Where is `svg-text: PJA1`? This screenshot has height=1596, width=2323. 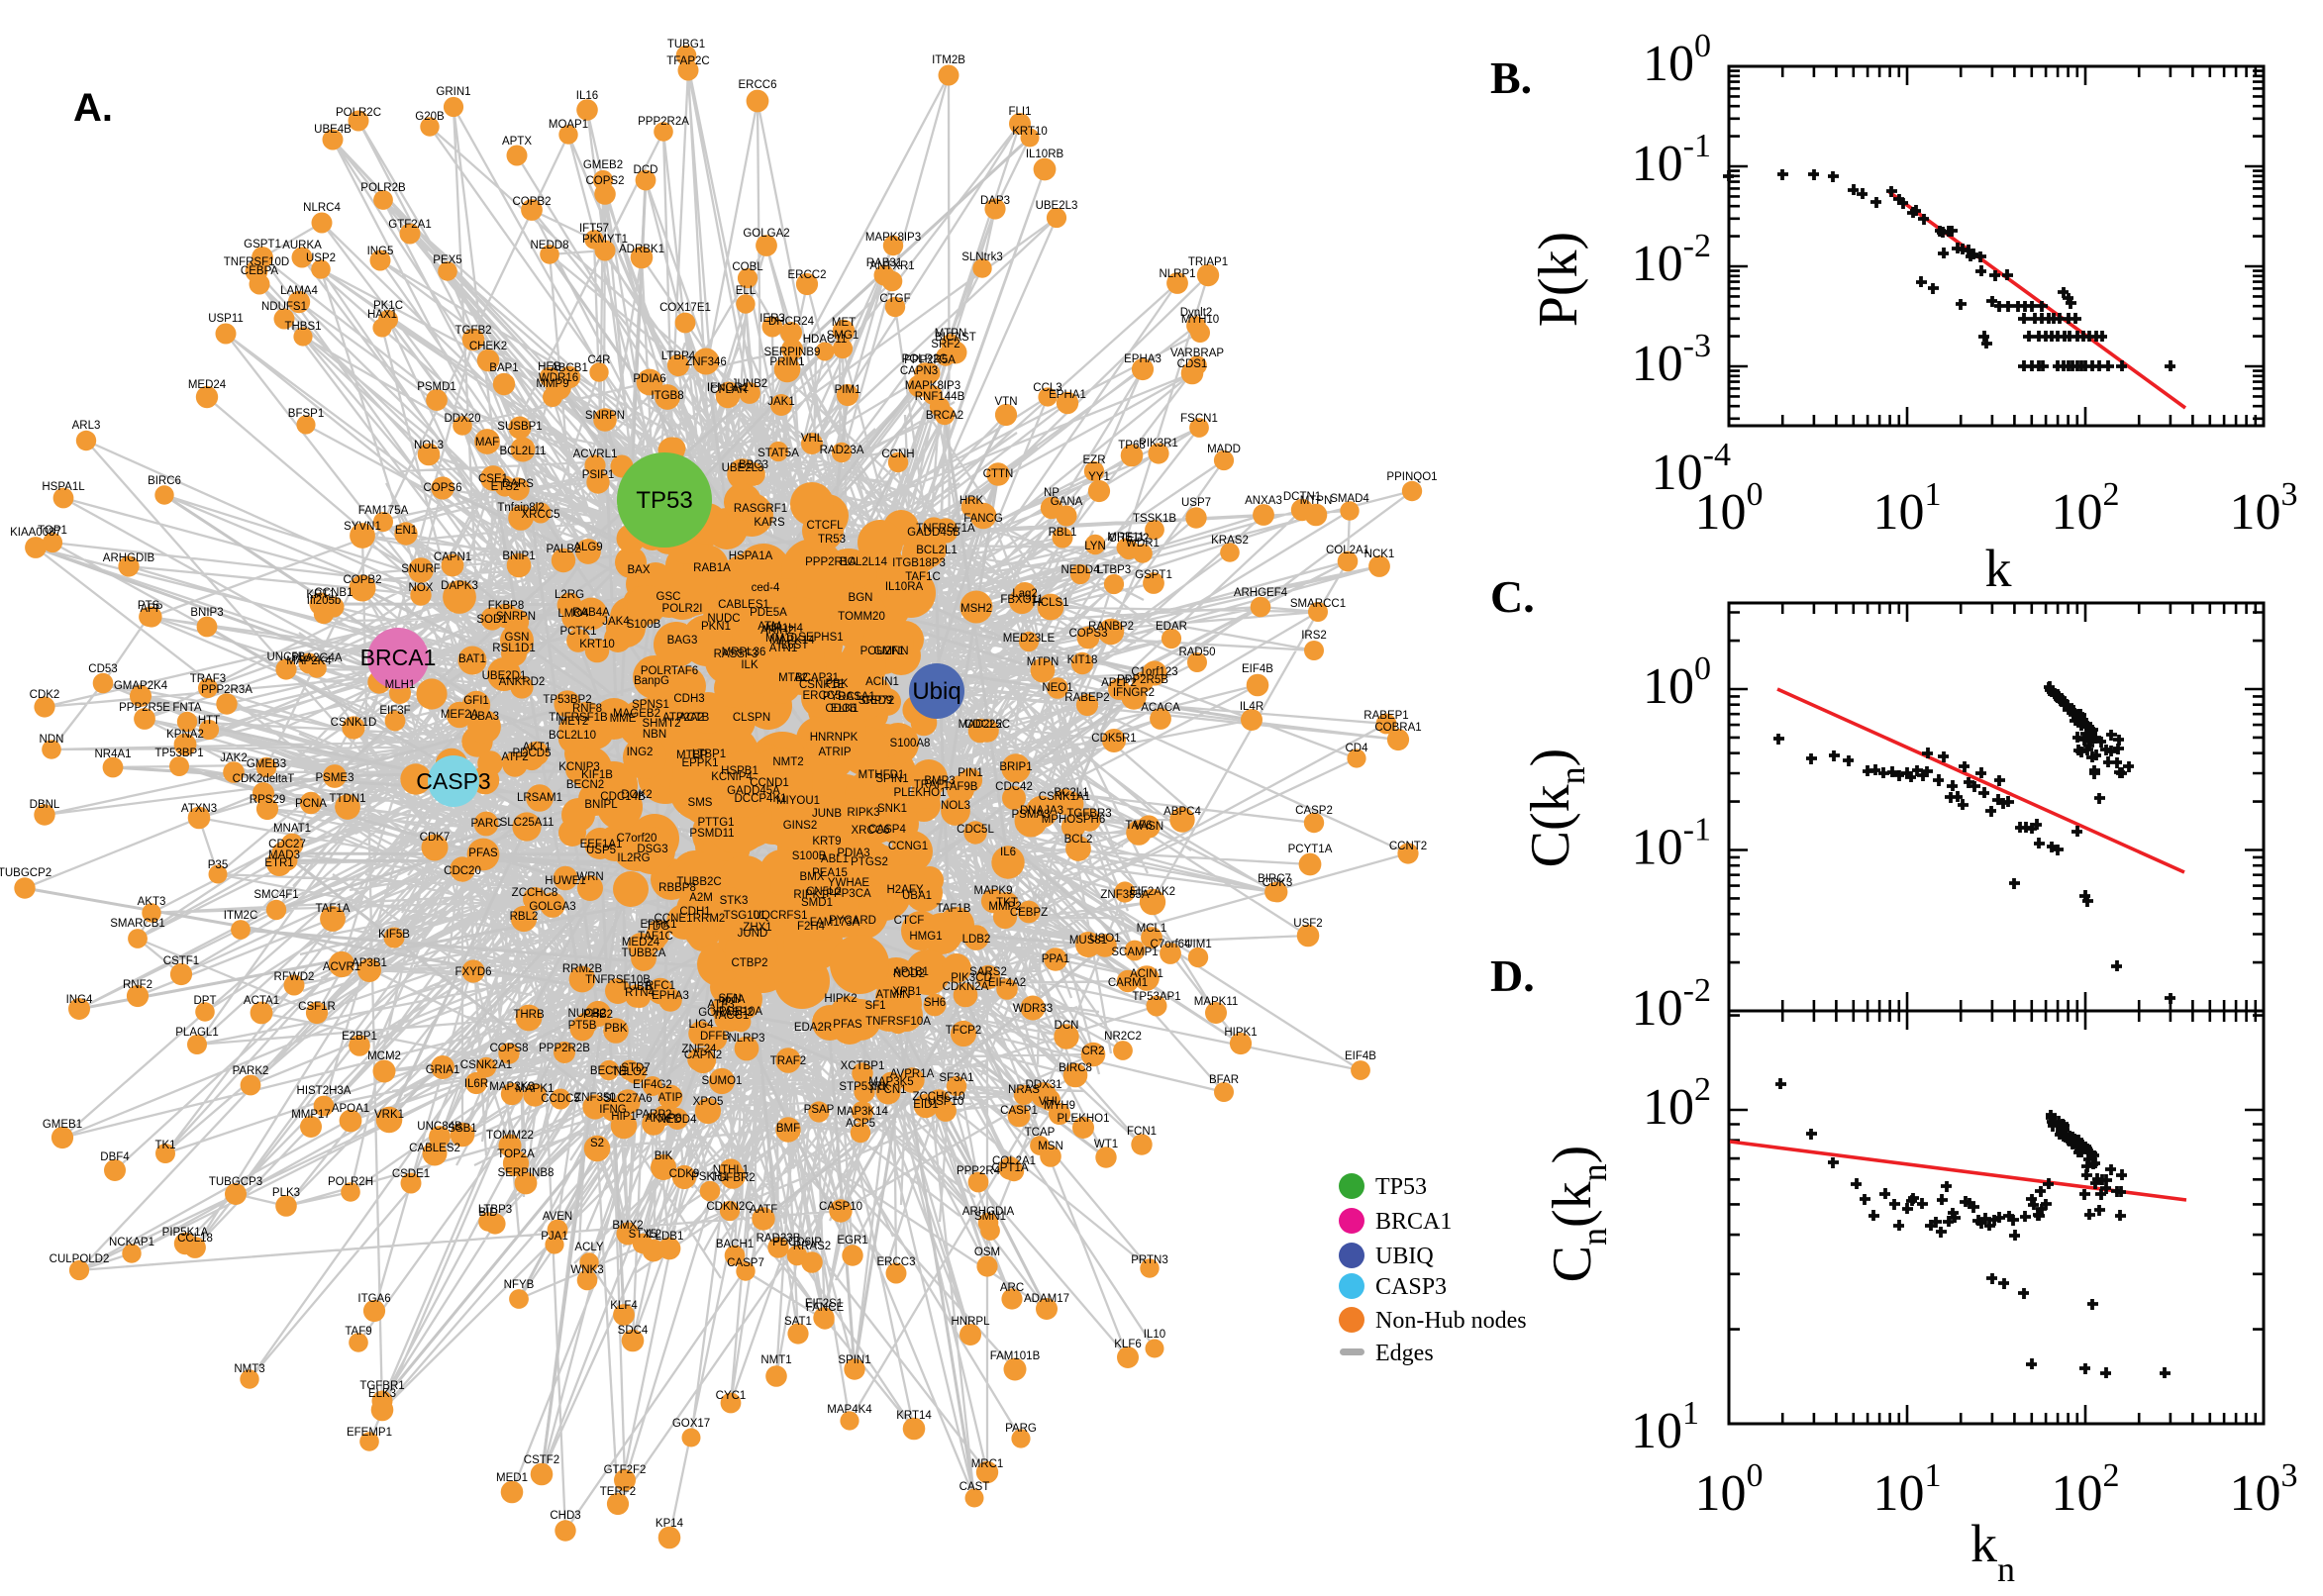 svg-text: PJA1 is located at coordinates (554, 1237).